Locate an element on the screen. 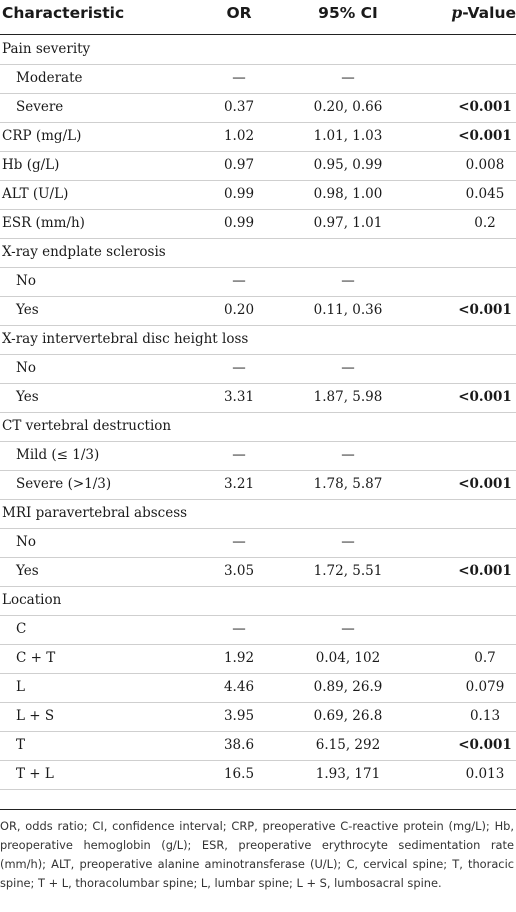 The width and height of the screenshot is (516, 912). row-ci: 1.87, 5.98 is located at coordinates (348, 397).